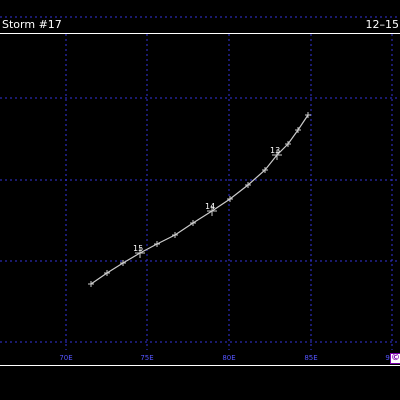  I want to click on date-range: 12–15, so click(382, 24).